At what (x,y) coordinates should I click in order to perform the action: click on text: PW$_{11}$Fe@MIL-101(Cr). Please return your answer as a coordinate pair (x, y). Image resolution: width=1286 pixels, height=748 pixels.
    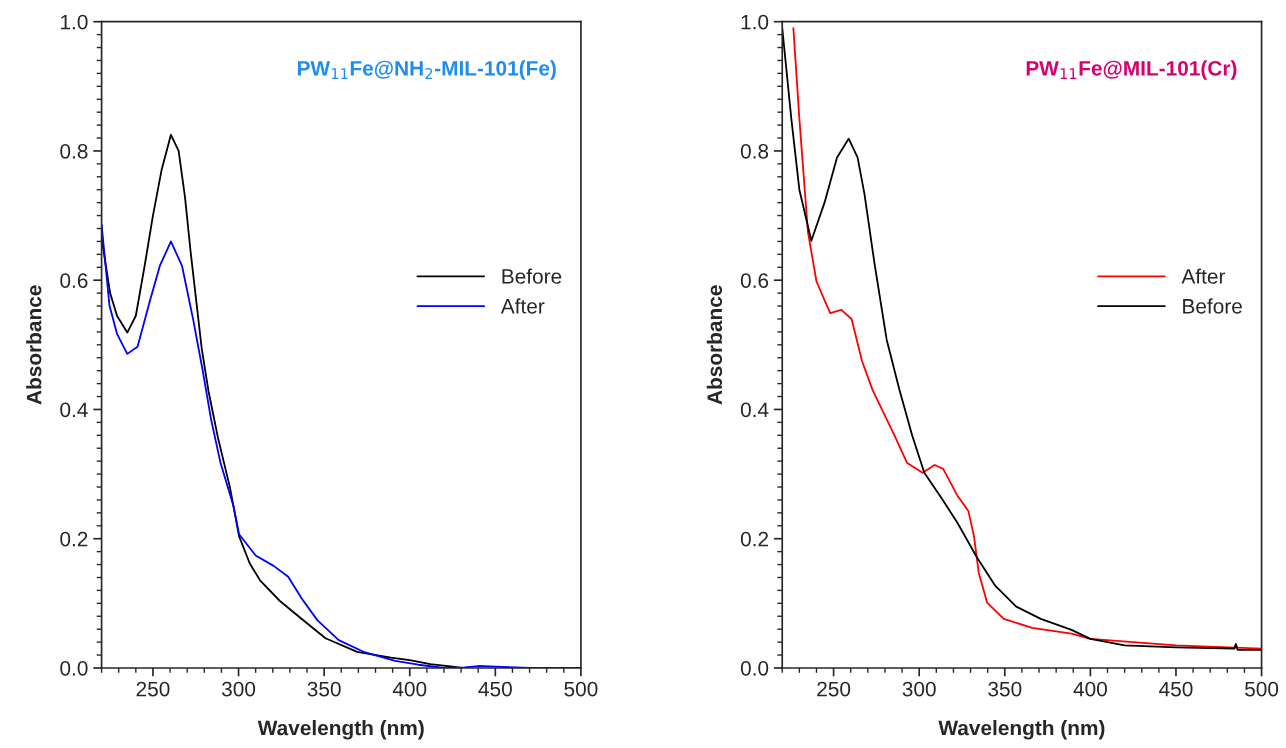
    Looking at the image, I should click on (1131, 70).